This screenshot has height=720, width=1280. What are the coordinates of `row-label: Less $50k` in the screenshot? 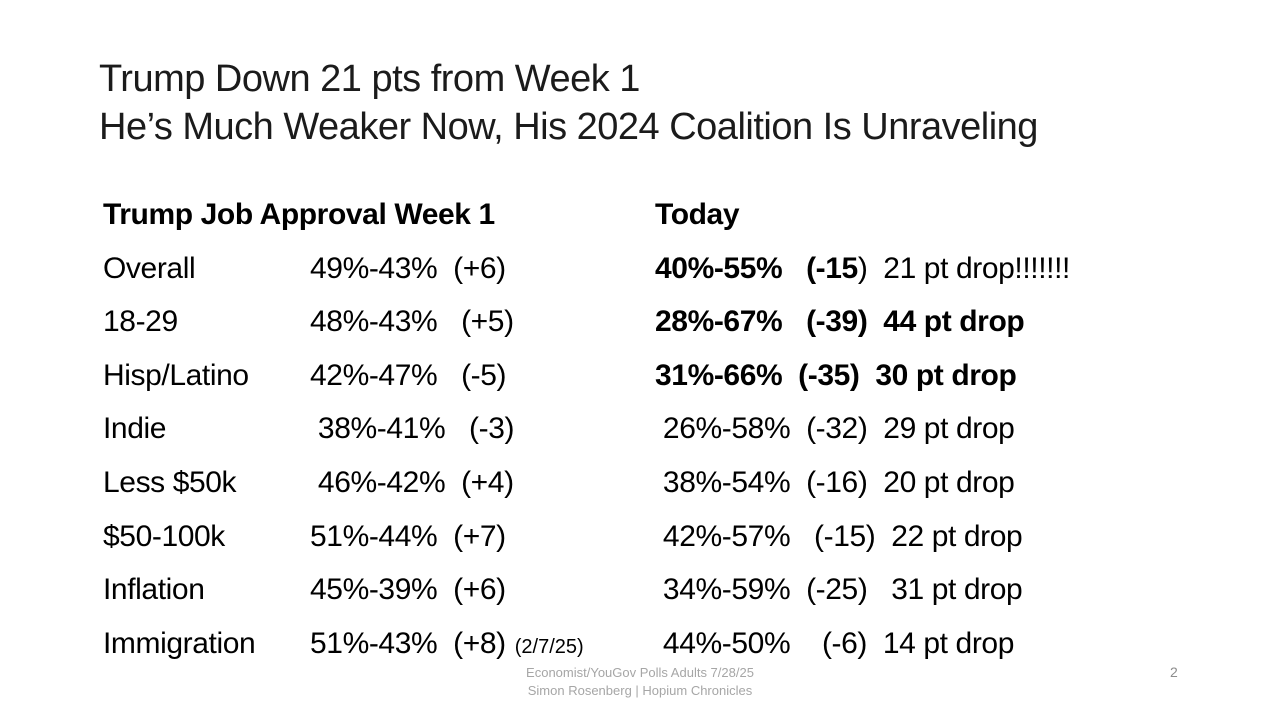 It's located at (170, 482).